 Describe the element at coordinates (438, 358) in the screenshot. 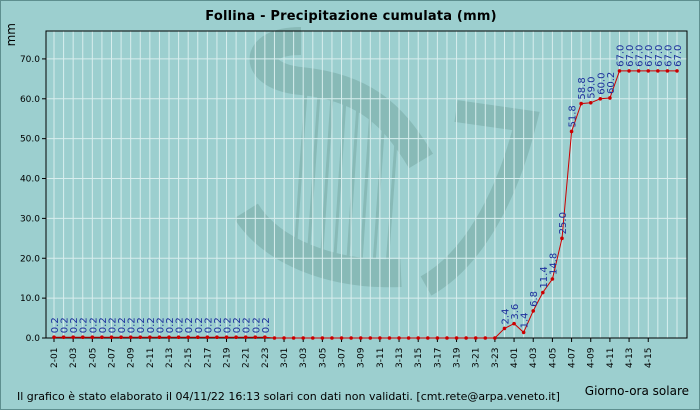

I see `x-tick-label: 3-17` at that location.